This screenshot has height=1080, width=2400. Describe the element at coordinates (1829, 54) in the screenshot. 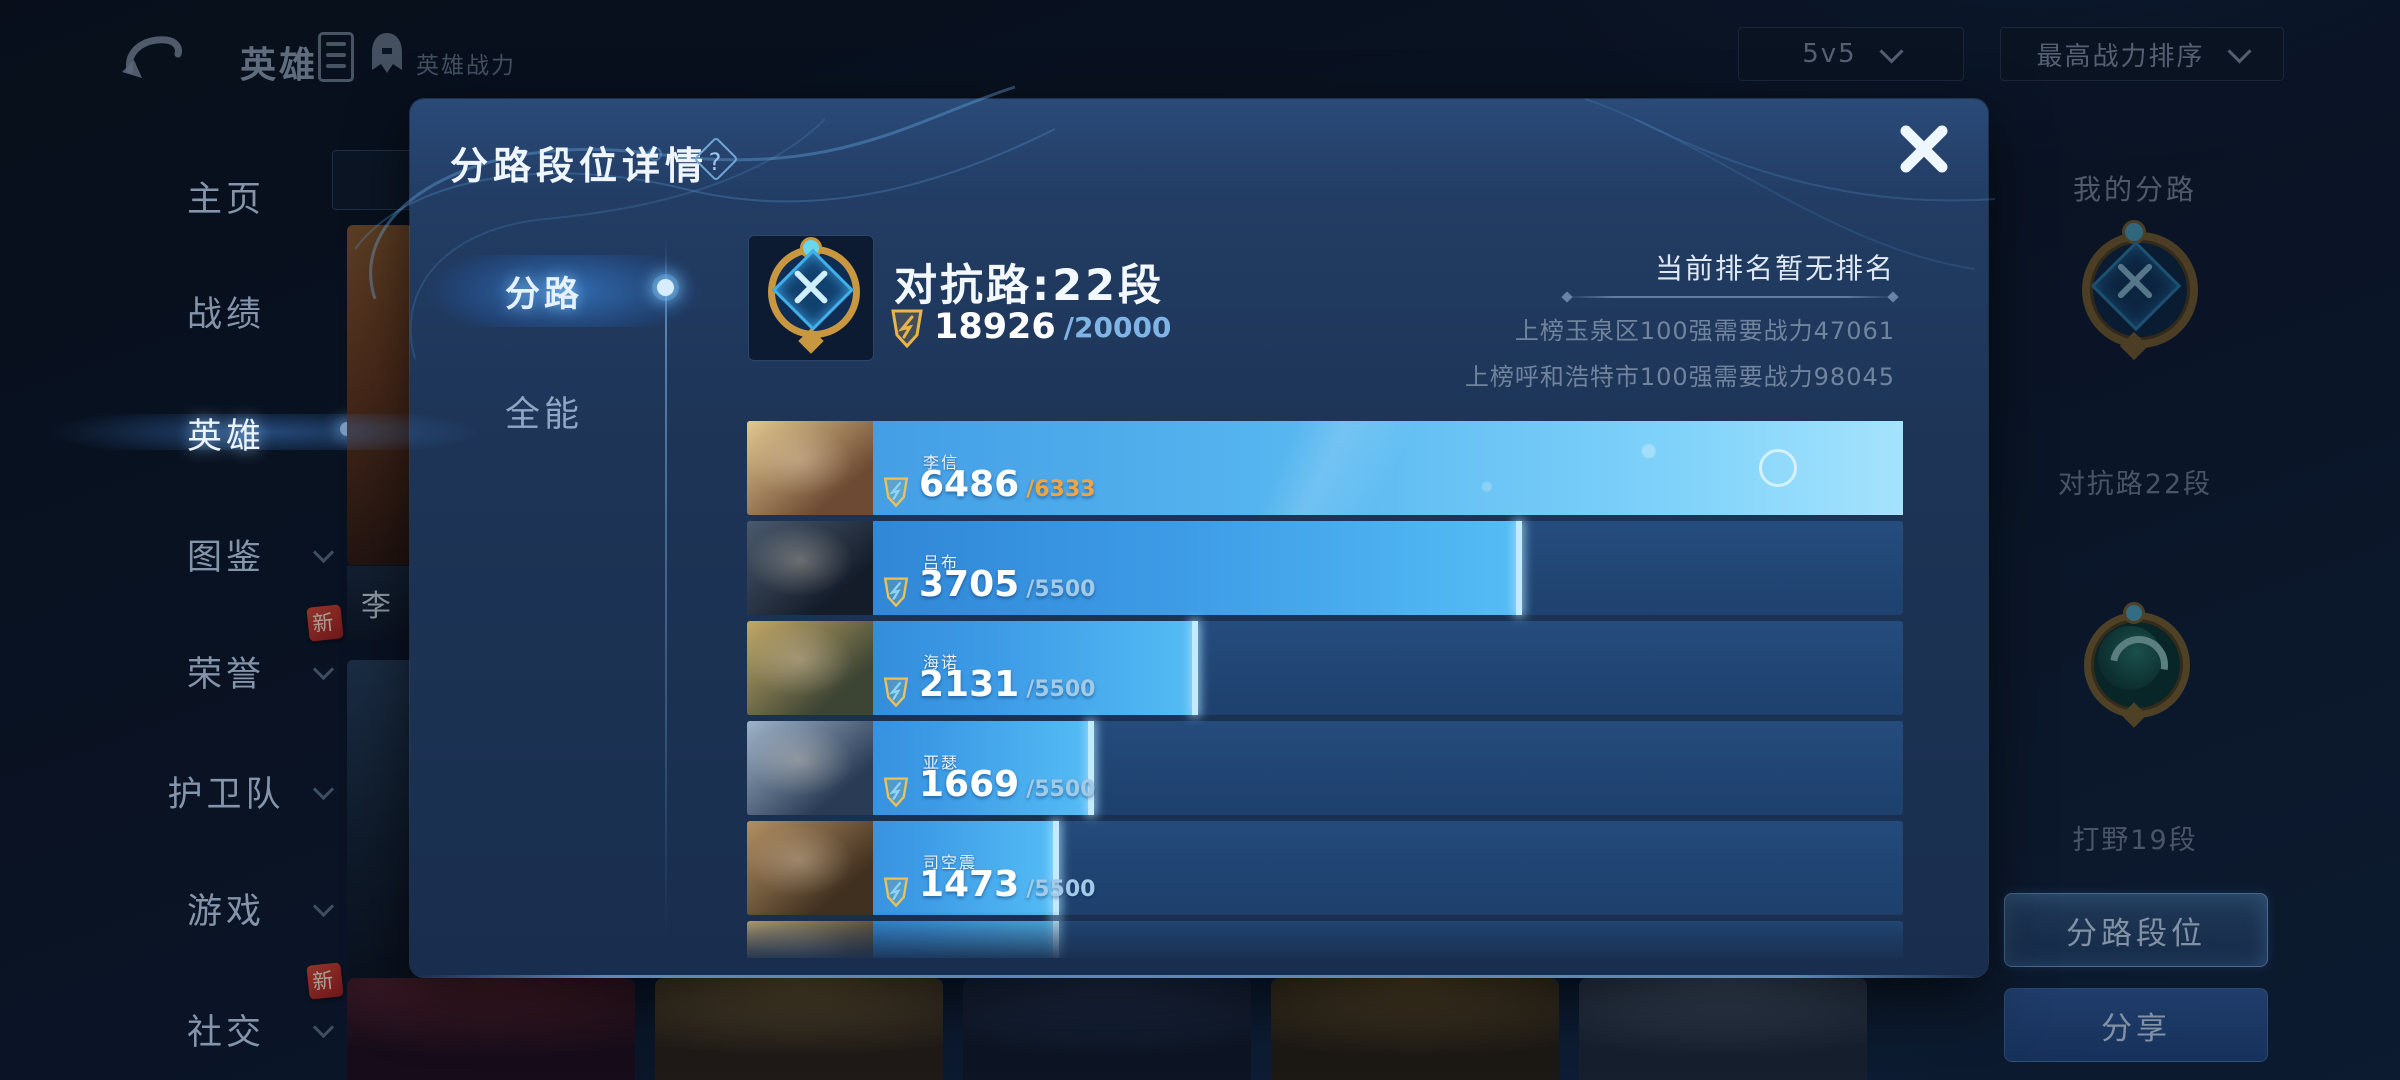

I see `mode-select-value: 5v5` at that location.